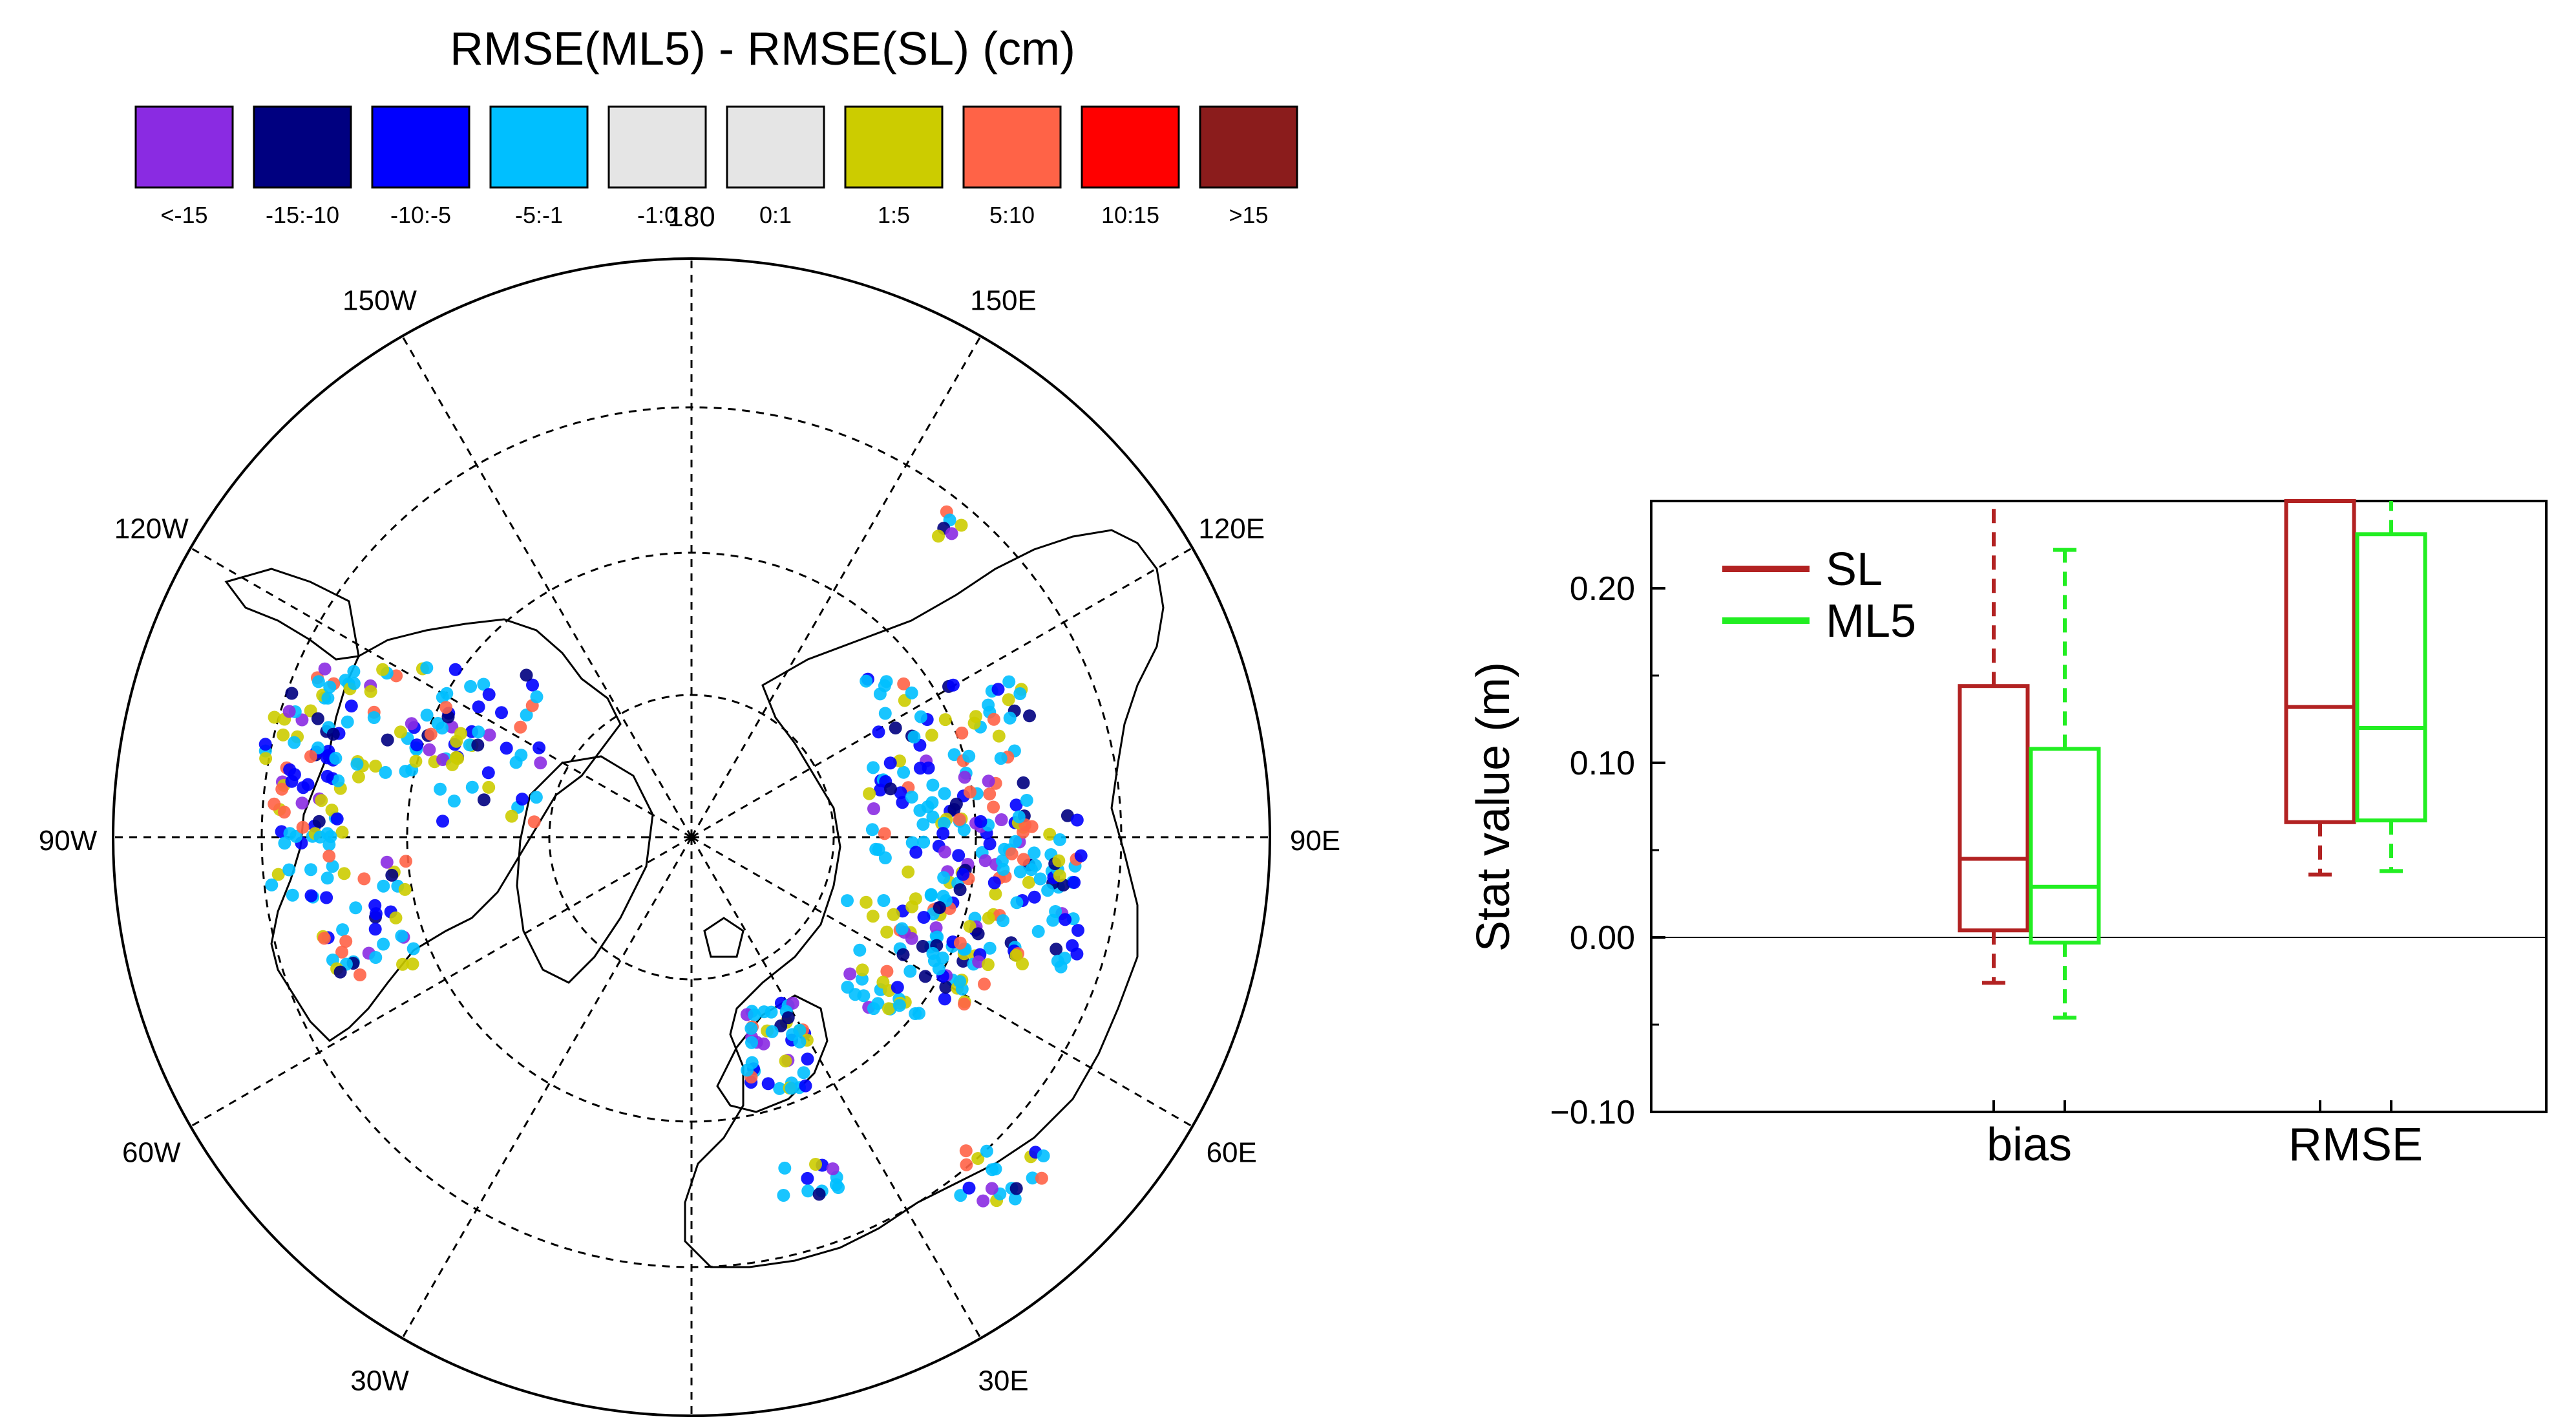  I want to click on legend-bin-label: <-15, so click(183, 215).